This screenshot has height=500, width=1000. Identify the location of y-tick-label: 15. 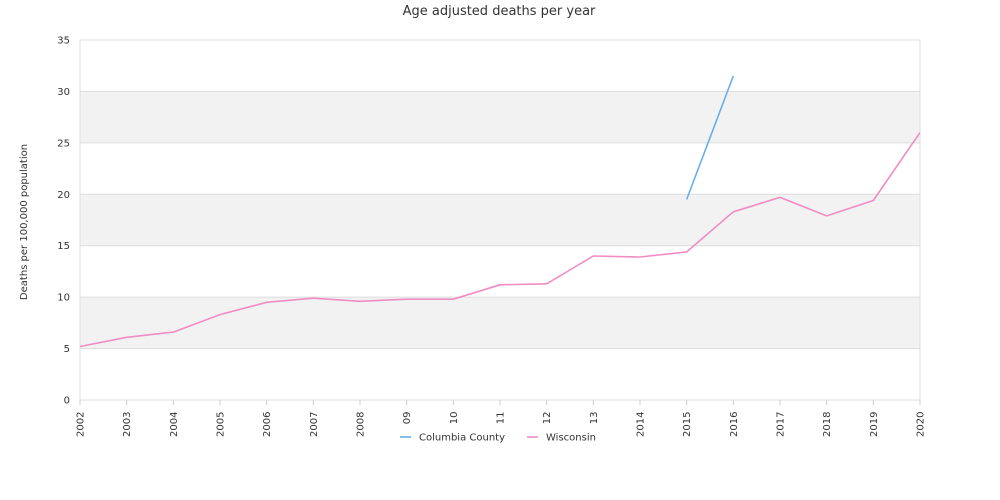
(63, 246).